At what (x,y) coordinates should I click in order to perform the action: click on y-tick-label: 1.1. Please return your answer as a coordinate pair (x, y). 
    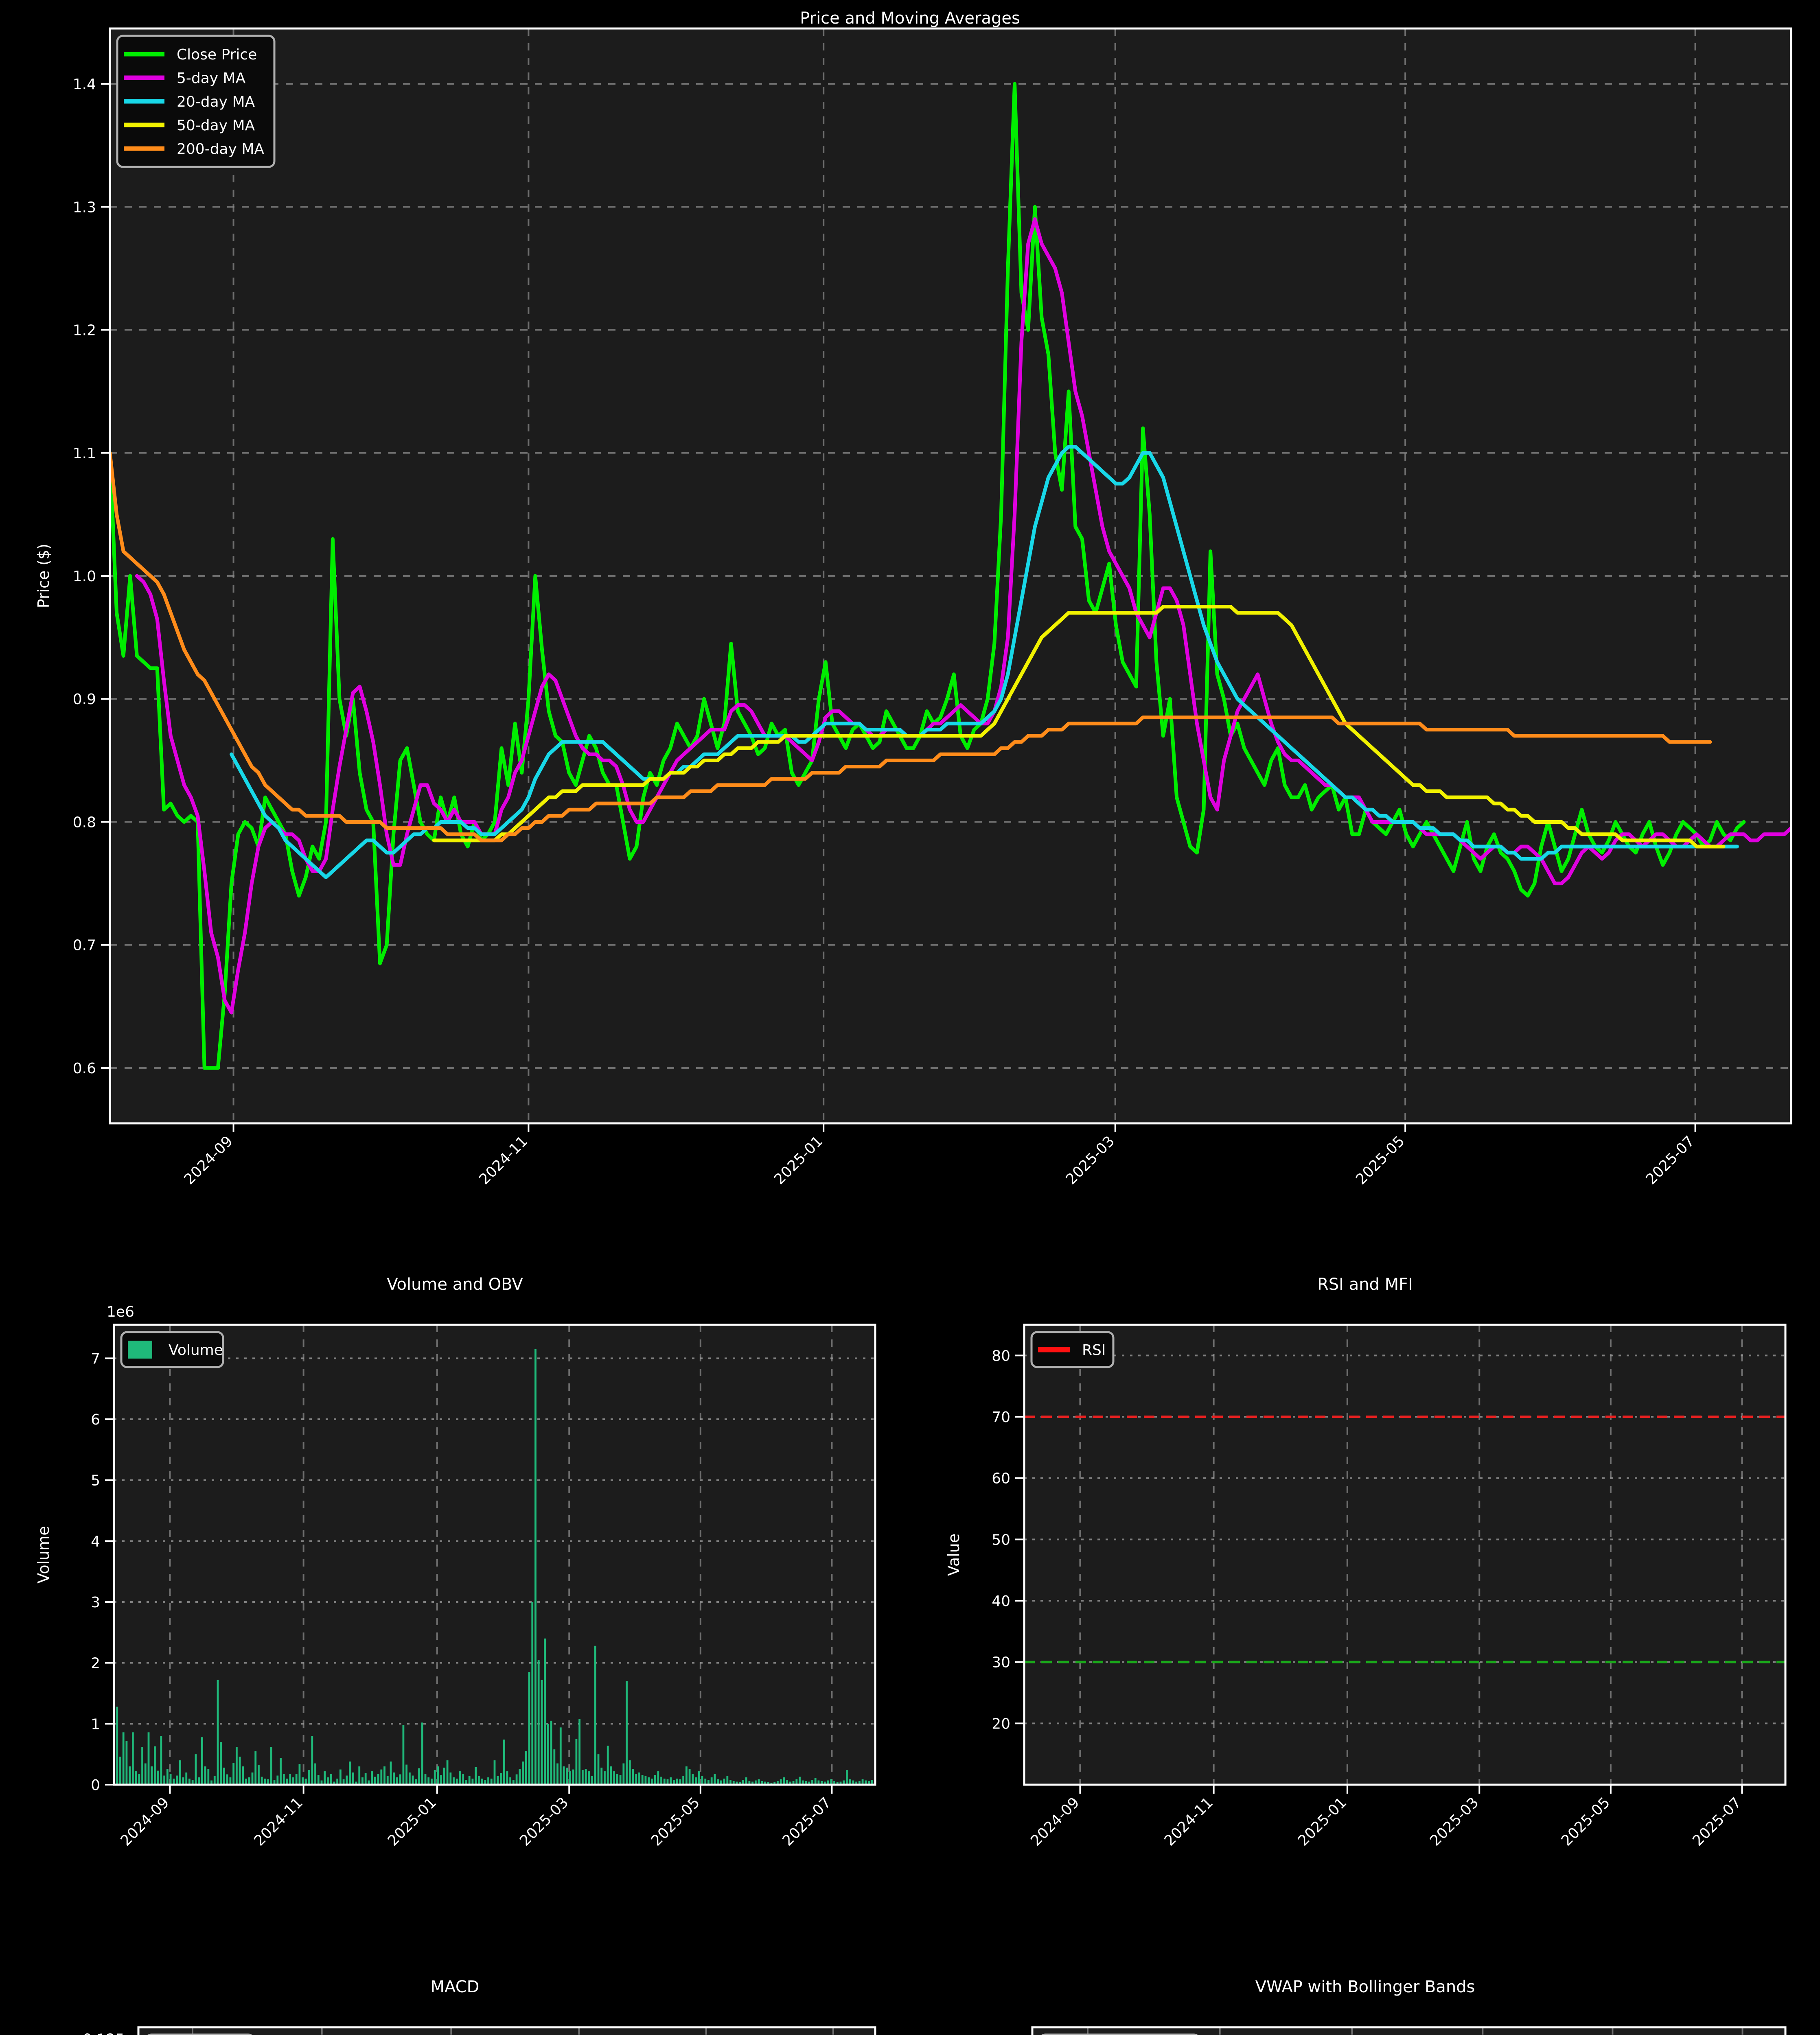
    Looking at the image, I should click on (85, 453).